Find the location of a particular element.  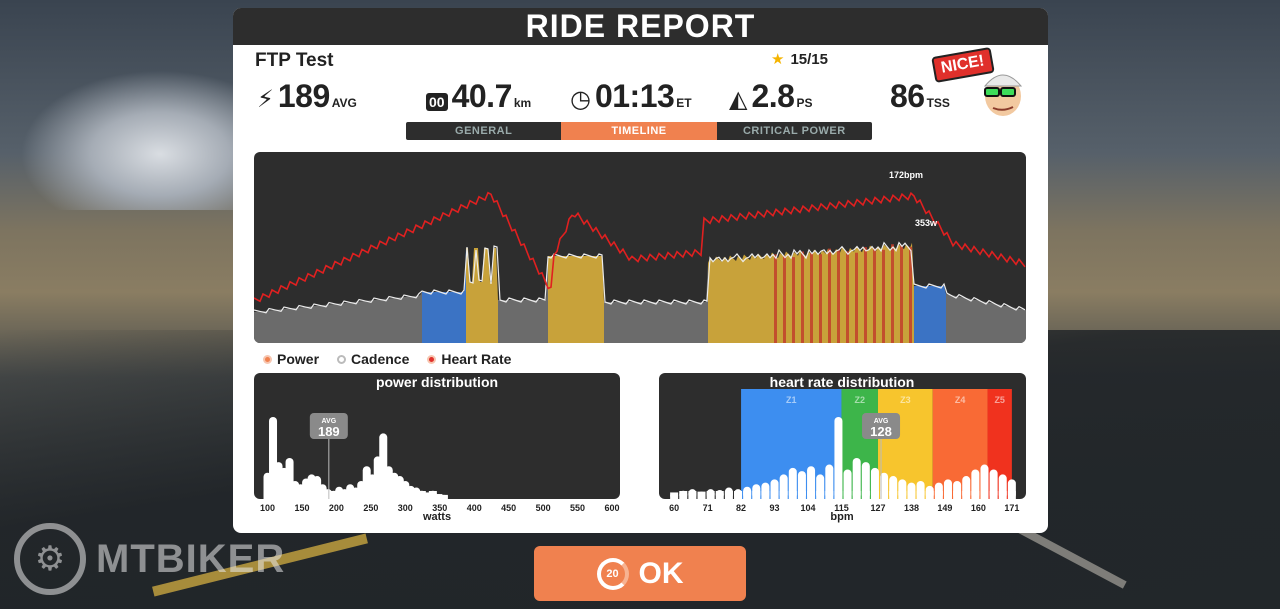

watermark-logo-icon: ⚙ is located at coordinates (50, 559).